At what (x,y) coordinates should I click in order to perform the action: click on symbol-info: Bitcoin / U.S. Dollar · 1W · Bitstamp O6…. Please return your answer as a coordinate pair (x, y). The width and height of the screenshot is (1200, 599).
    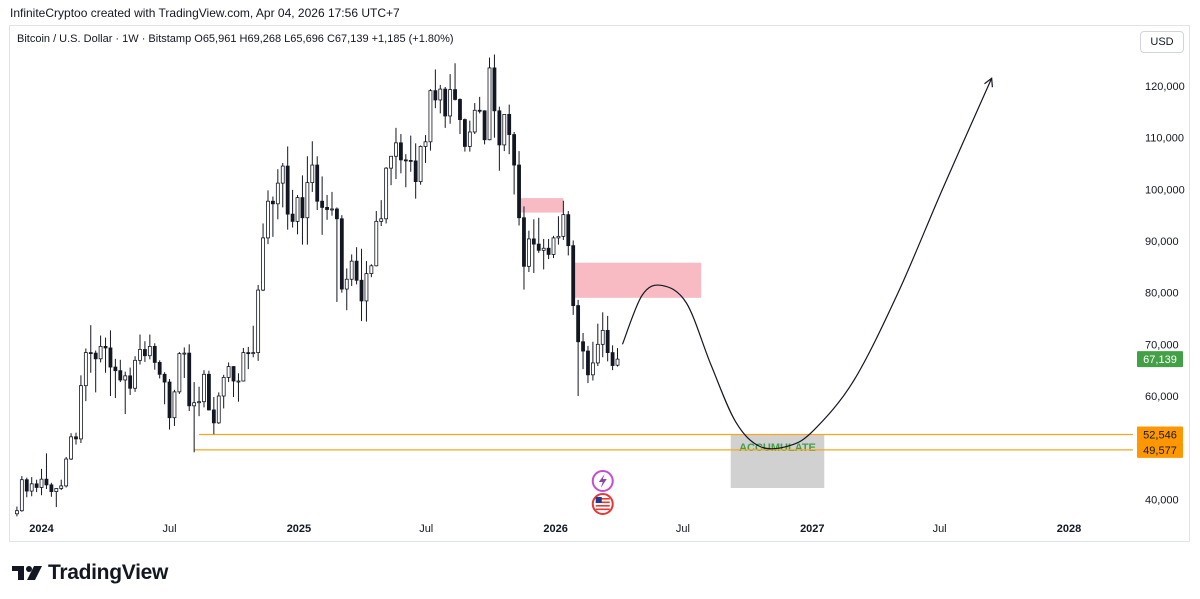
    Looking at the image, I should click on (235, 39).